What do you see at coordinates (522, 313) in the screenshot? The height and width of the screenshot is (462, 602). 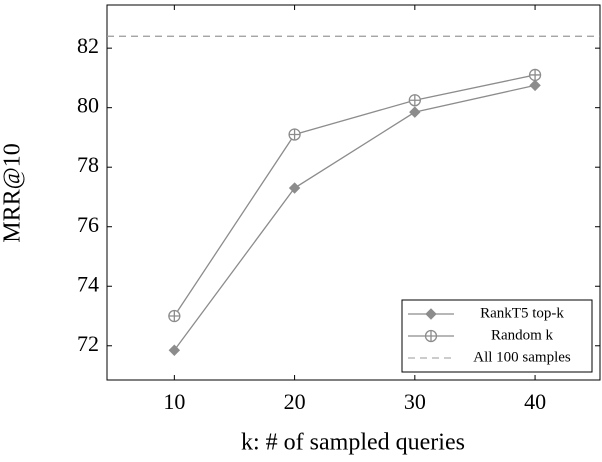 I see `legend-label: RankT5 top-k` at bounding box center [522, 313].